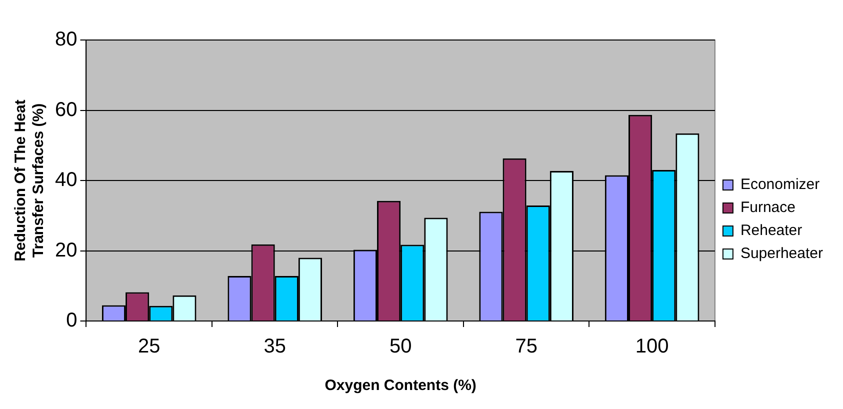 This screenshot has height=409, width=843. What do you see at coordinates (66, 109) in the screenshot?
I see `y-tick-label: 60` at bounding box center [66, 109].